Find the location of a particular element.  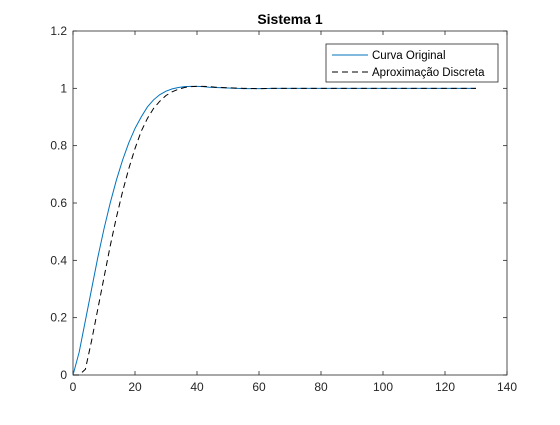

y-tick-label: 0.4 is located at coordinates (58, 260).